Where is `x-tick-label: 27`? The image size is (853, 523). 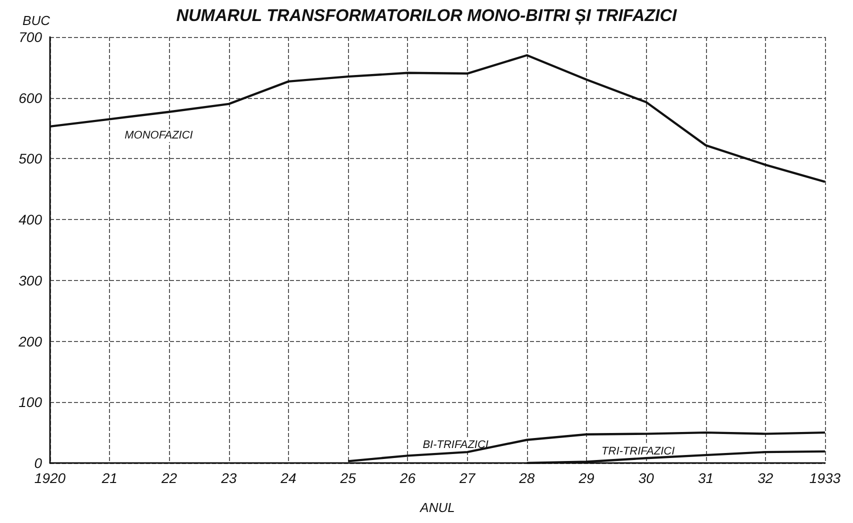 x-tick-label: 27 is located at coordinates (467, 478).